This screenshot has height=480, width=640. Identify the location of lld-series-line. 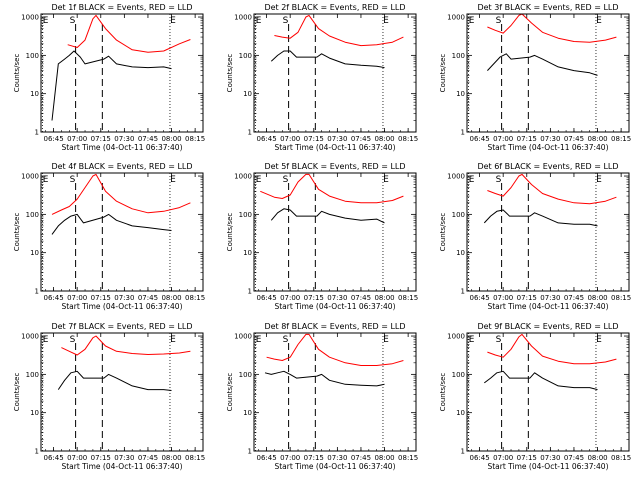
(332, 188).